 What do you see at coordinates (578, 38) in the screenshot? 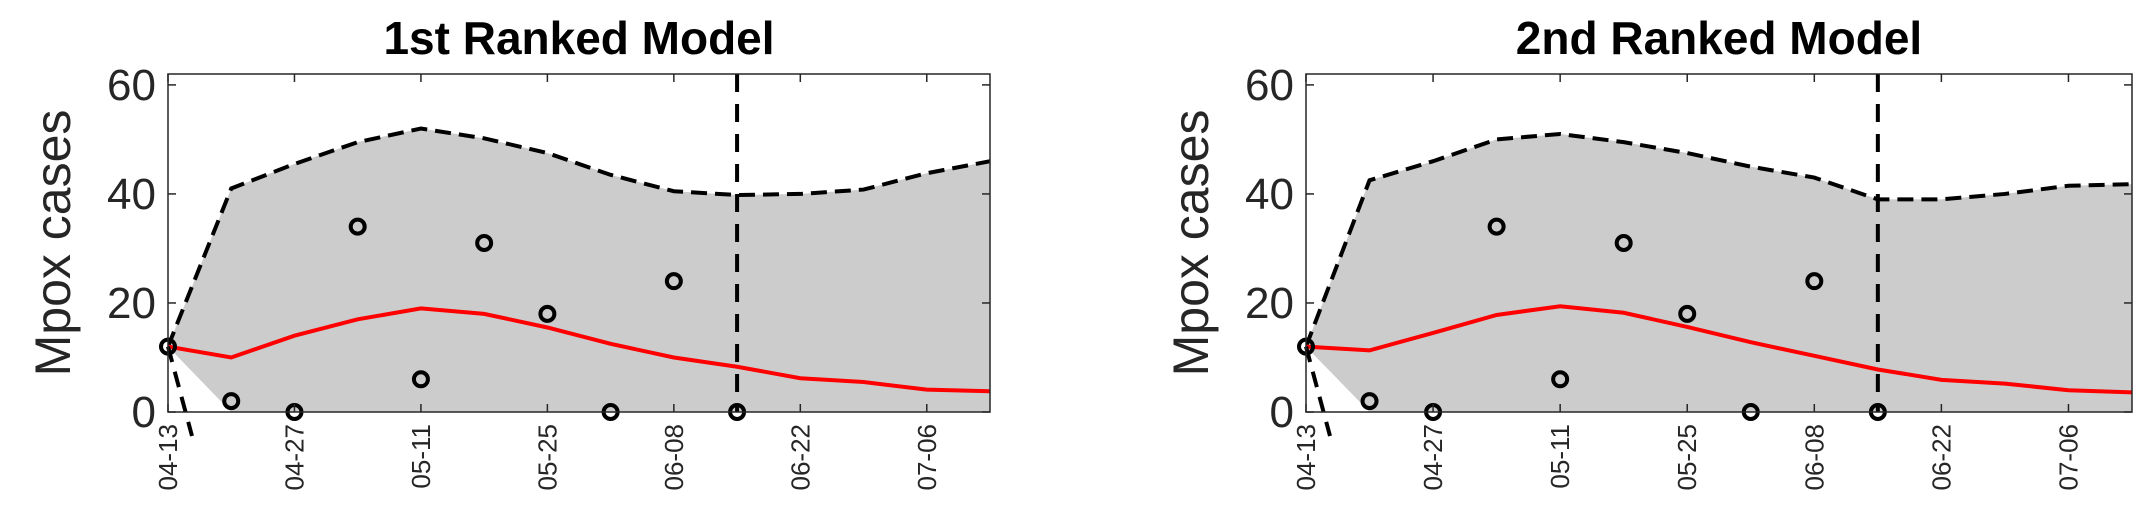
I see `chart-title: 1st Ranked Model` at bounding box center [578, 38].